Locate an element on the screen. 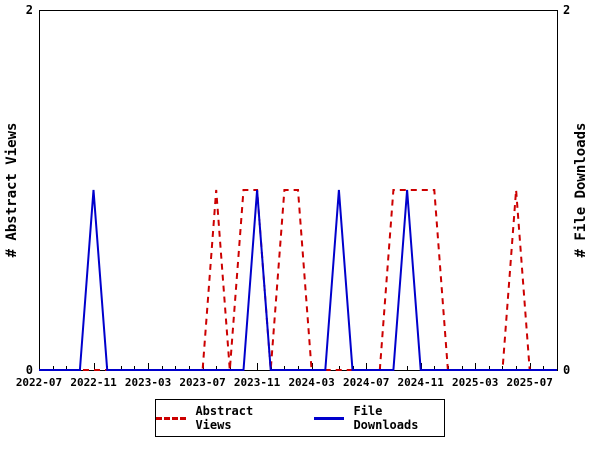  y-axis-title-left: # Abstract Views is located at coordinates (12, 190).